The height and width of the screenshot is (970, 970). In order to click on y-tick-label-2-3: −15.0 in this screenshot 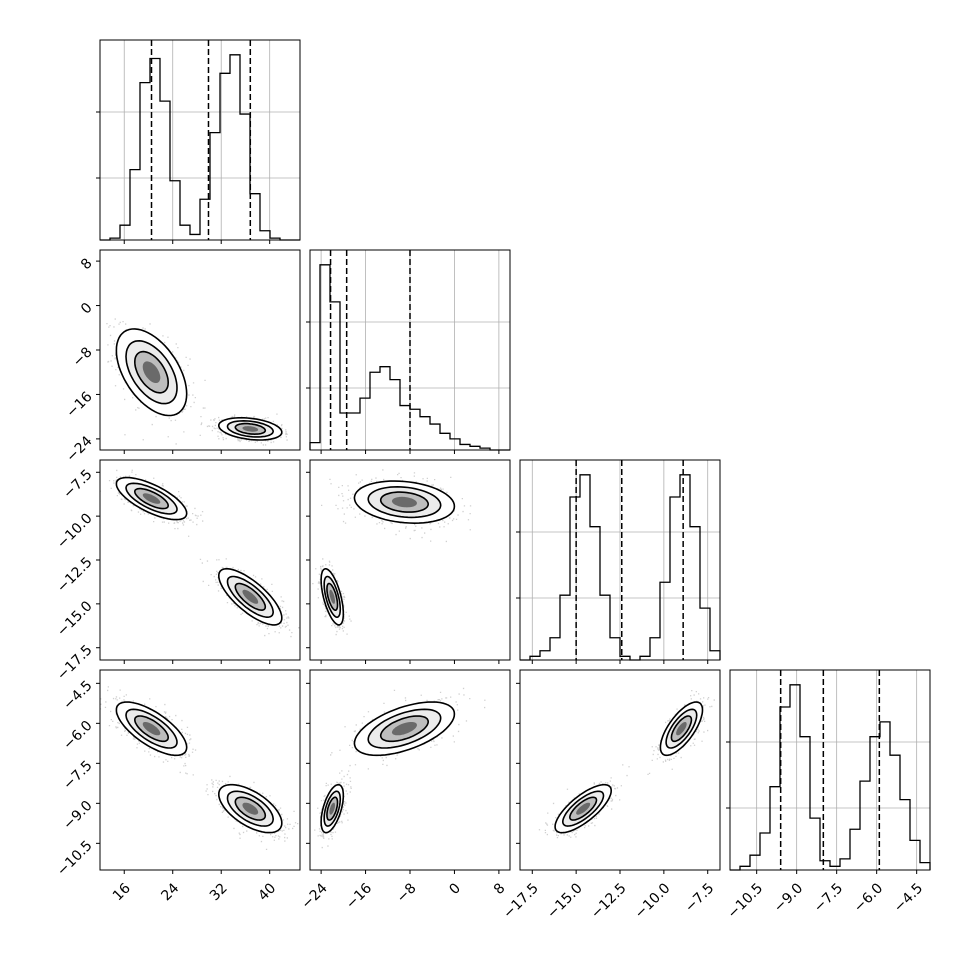, I will do `click(75, 619)`.